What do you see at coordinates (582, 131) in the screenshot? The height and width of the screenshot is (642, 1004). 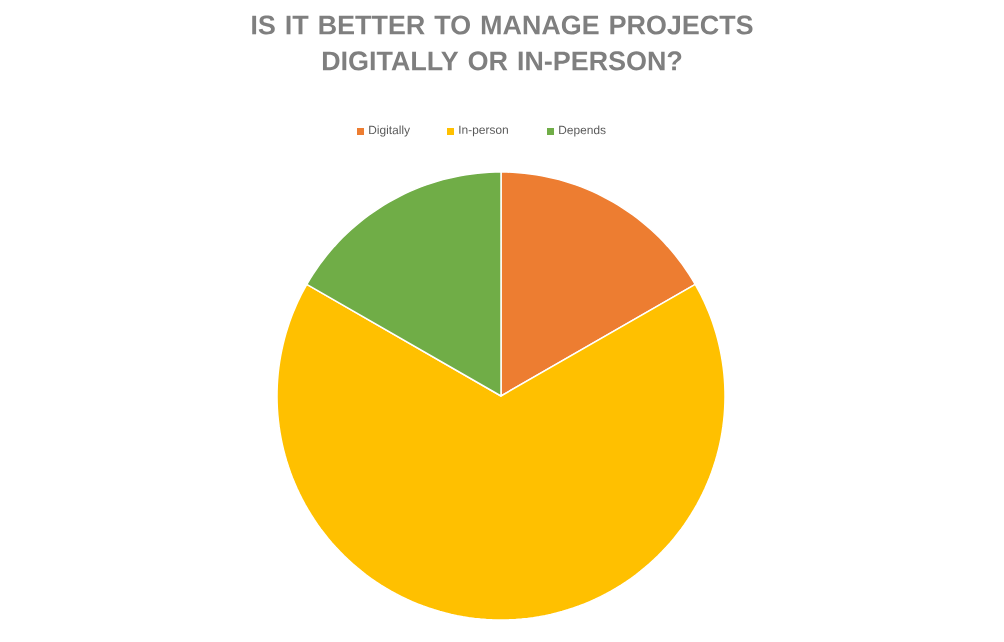 I see `legend-label: Depends` at bounding box center [582, 131].